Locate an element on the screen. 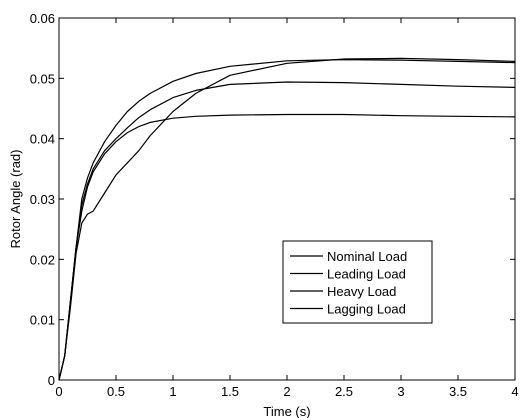 The width and height of the screenshot is (520, 418). legend-box is located at coordinates (357, 282).